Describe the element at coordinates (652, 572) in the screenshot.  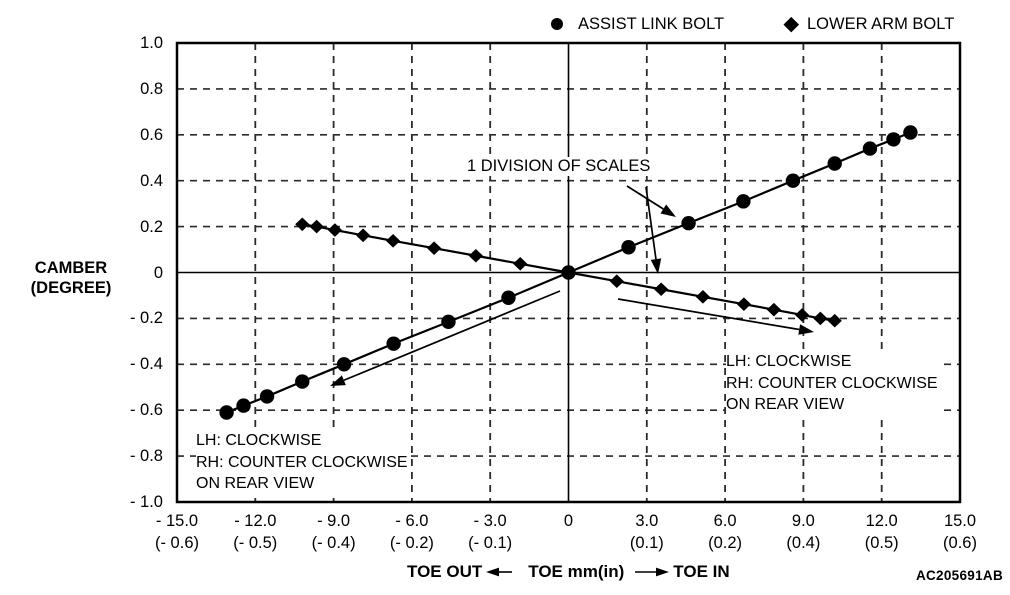
I see `toe-in-arrow-icon` at that location.